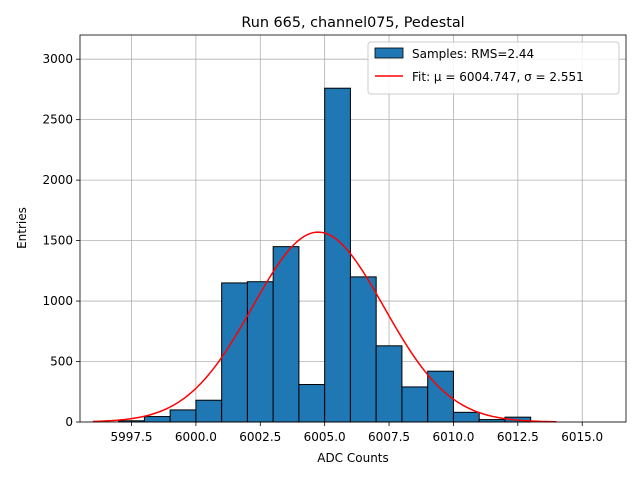 The width and height of the screenshot is (640, 480). What do you see at coordinates (453, 437) in the screenshot?
I see `x-tick-label-5: 6010.0` at bounding box center [453, 437].